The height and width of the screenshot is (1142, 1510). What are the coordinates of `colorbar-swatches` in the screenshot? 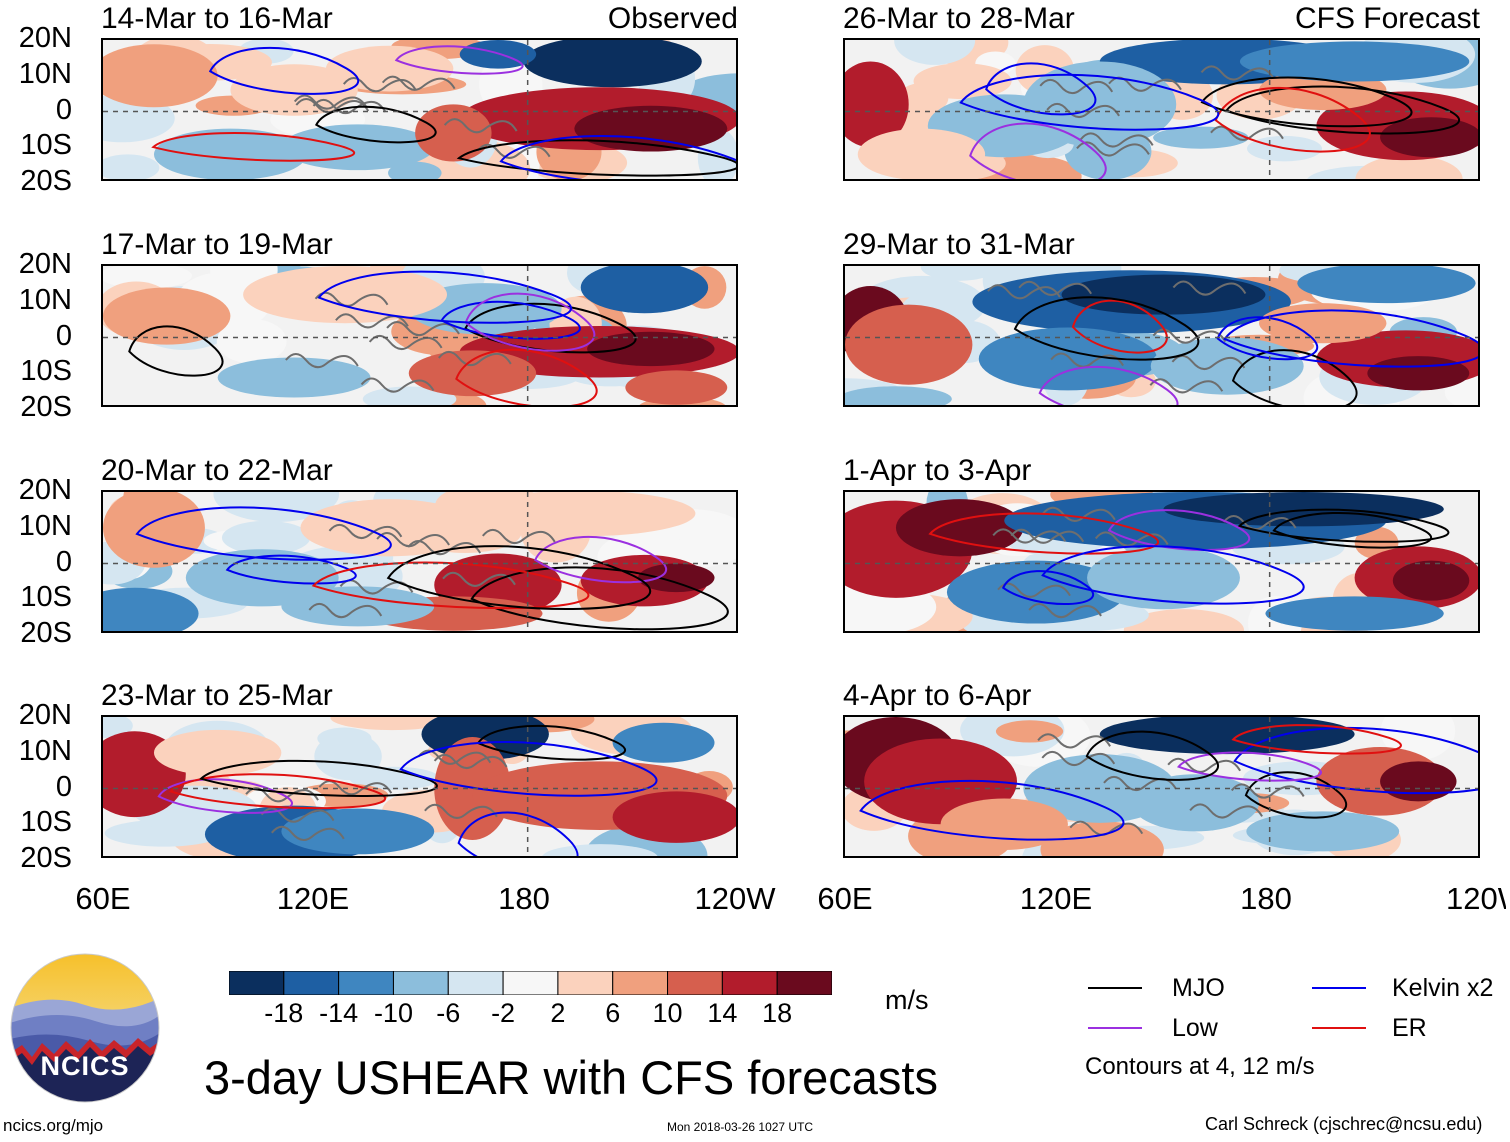 It's located at (530, 983).